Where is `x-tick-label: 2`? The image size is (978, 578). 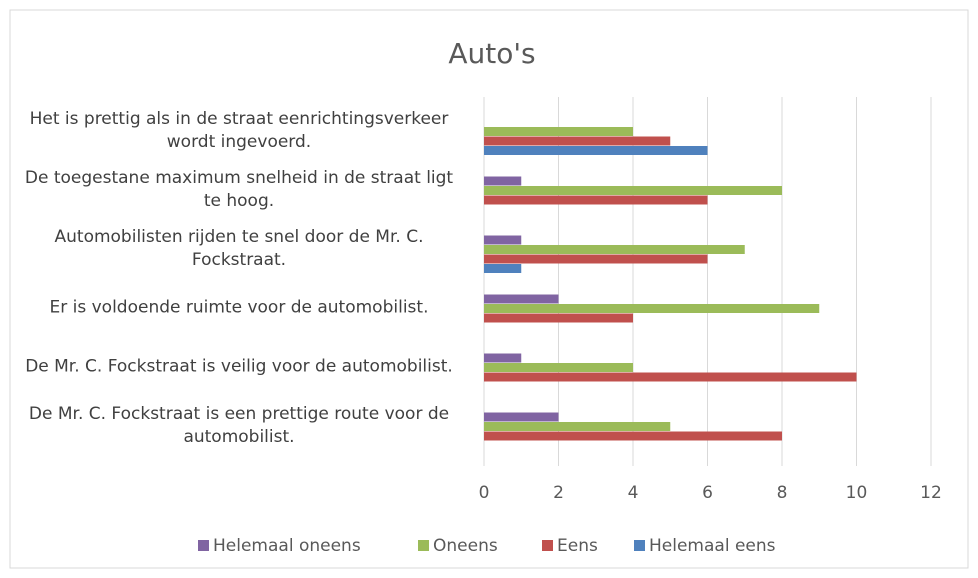
x-tick-label: 2 is located at coordinates (558, 493).